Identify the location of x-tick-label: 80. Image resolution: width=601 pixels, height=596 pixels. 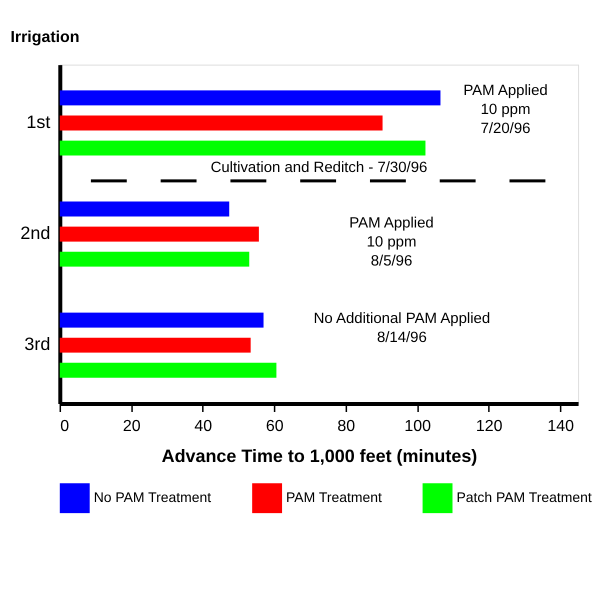
(346, 426).